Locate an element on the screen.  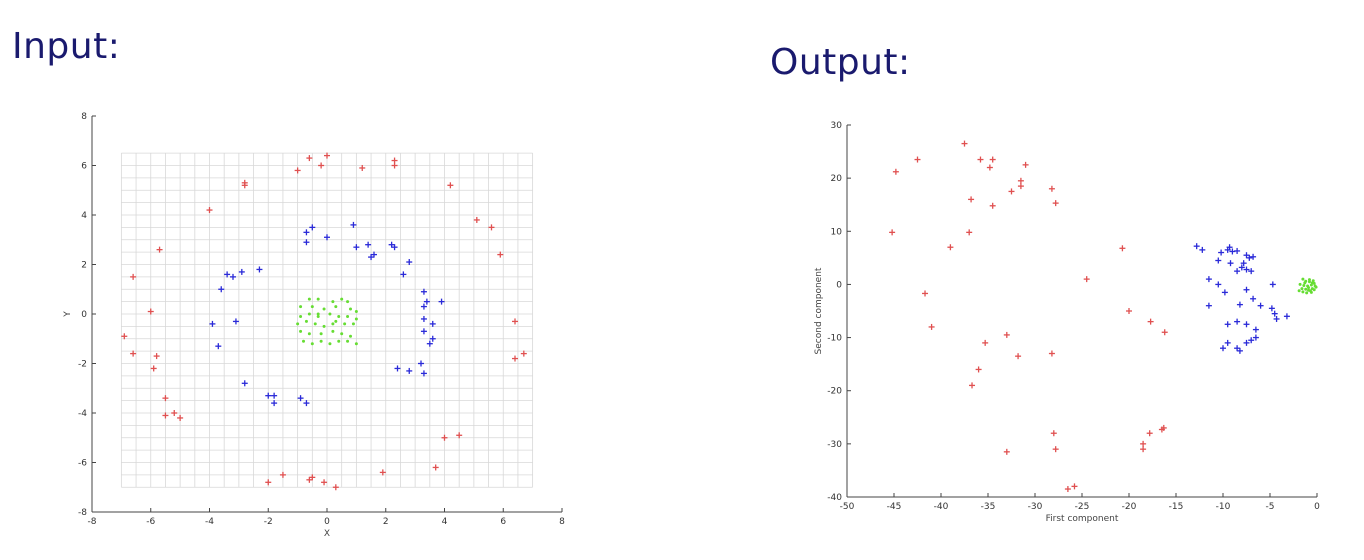
x-tick-label: -25 is located at coordinates (1082, 507).